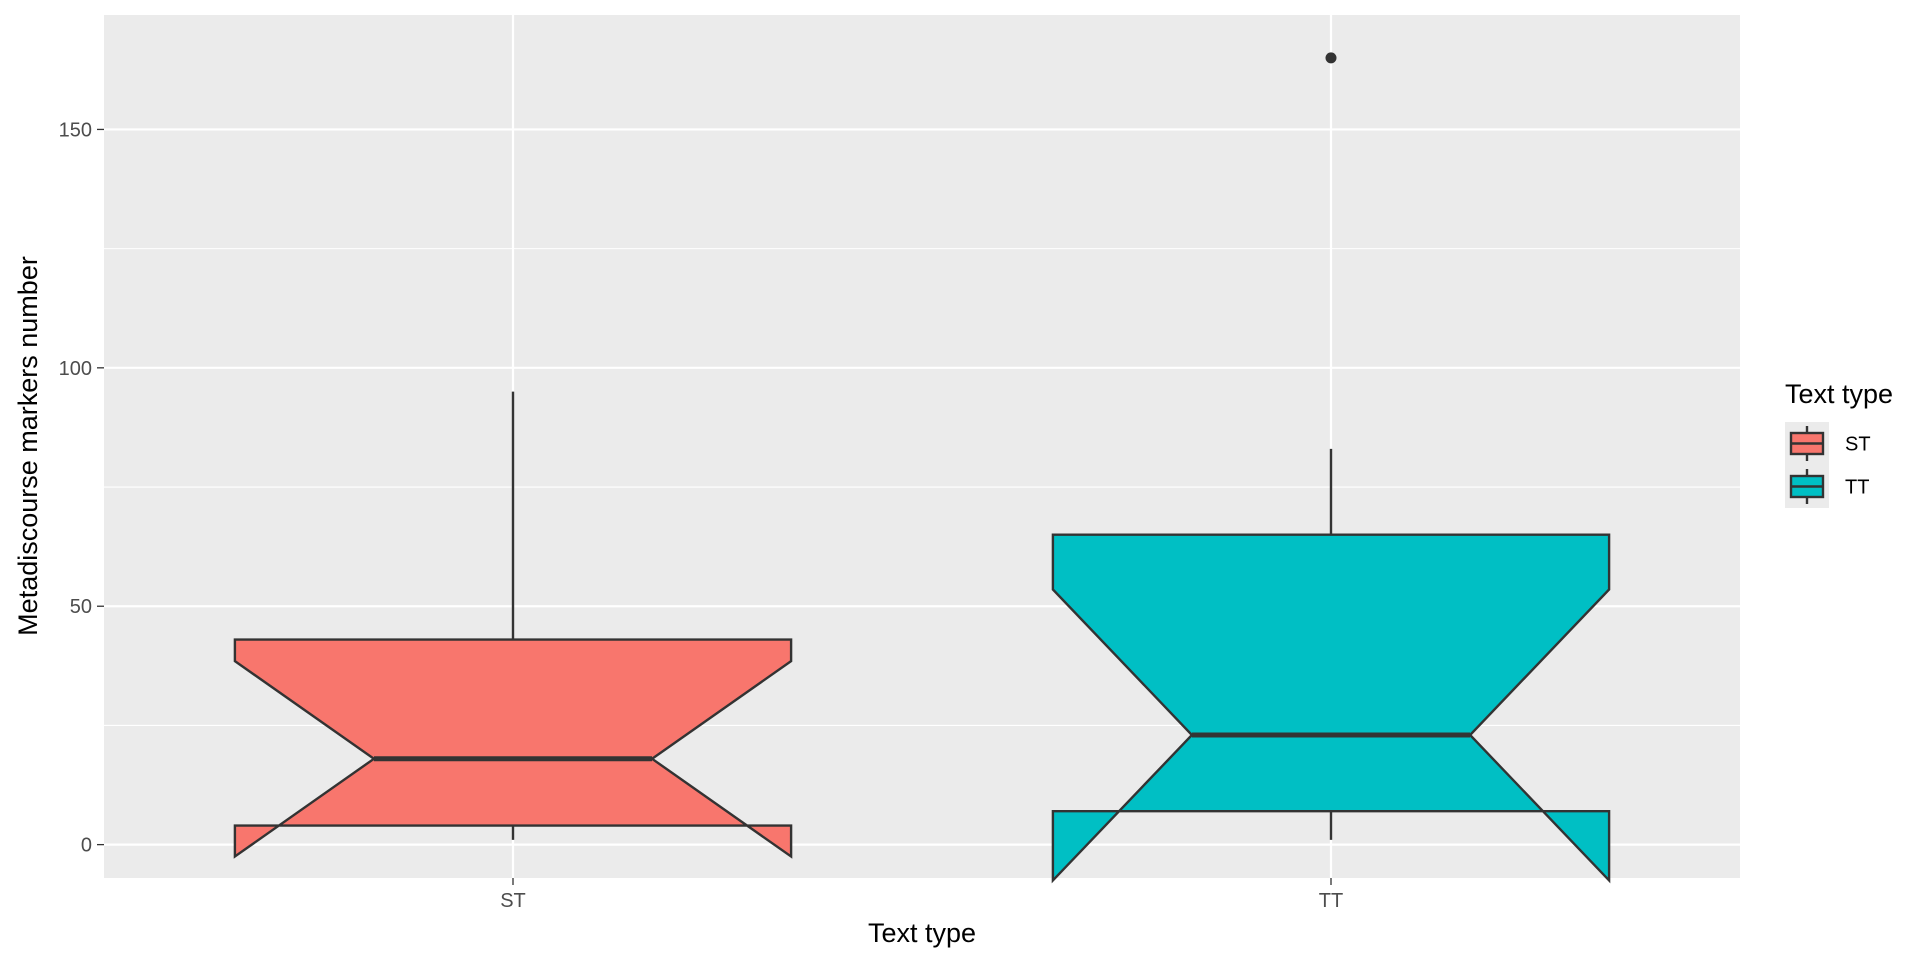  What do you see at coordinates (513, 625) in the screenshot?
I see `box-st` at bounding box center [513, 625].